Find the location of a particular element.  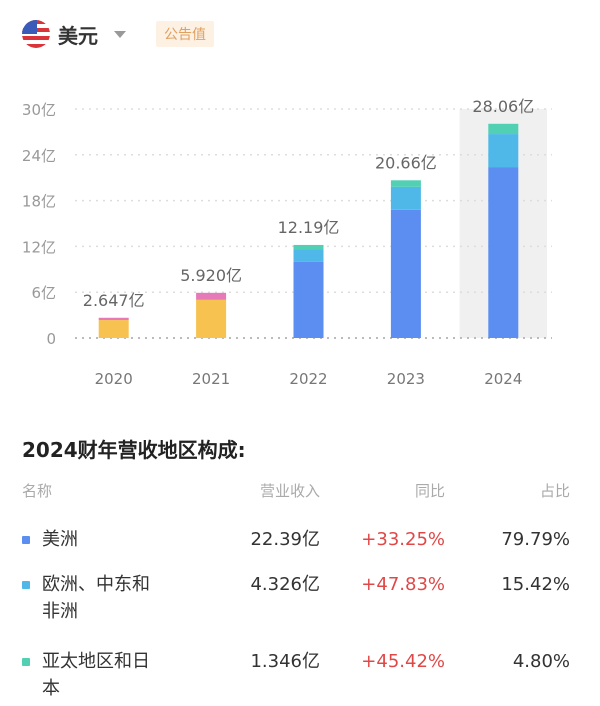

breakdown-title: 2024财年营收地区构成: is located at coordinates (134, 450).